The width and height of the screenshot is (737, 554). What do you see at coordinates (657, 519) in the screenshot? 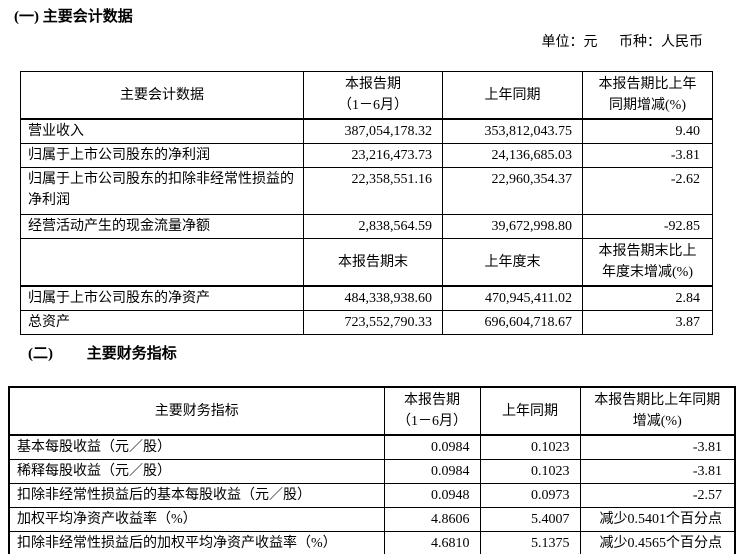
I see `cell-change: 减少0.5401个百分点` at bounding box center [657, 519].